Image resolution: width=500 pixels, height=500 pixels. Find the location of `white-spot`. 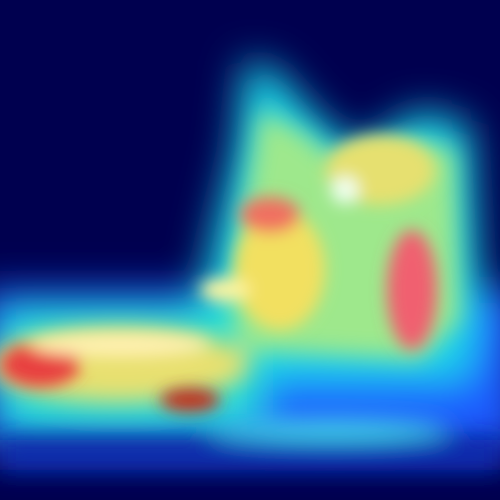

white-spot is located at coordinates (345, 190).